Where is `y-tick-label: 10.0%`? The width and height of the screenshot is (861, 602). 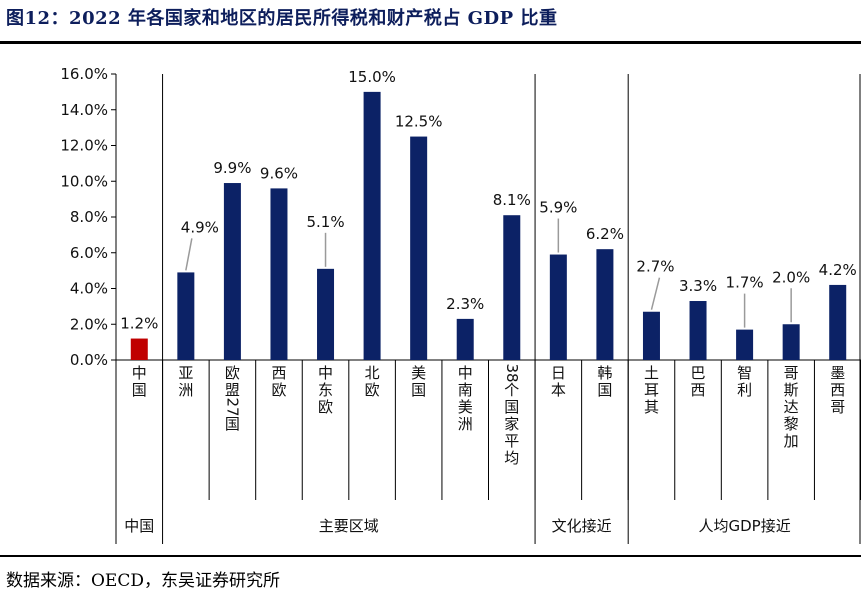
y-tick-label: 10.0% is located at coordinates (84, 181).